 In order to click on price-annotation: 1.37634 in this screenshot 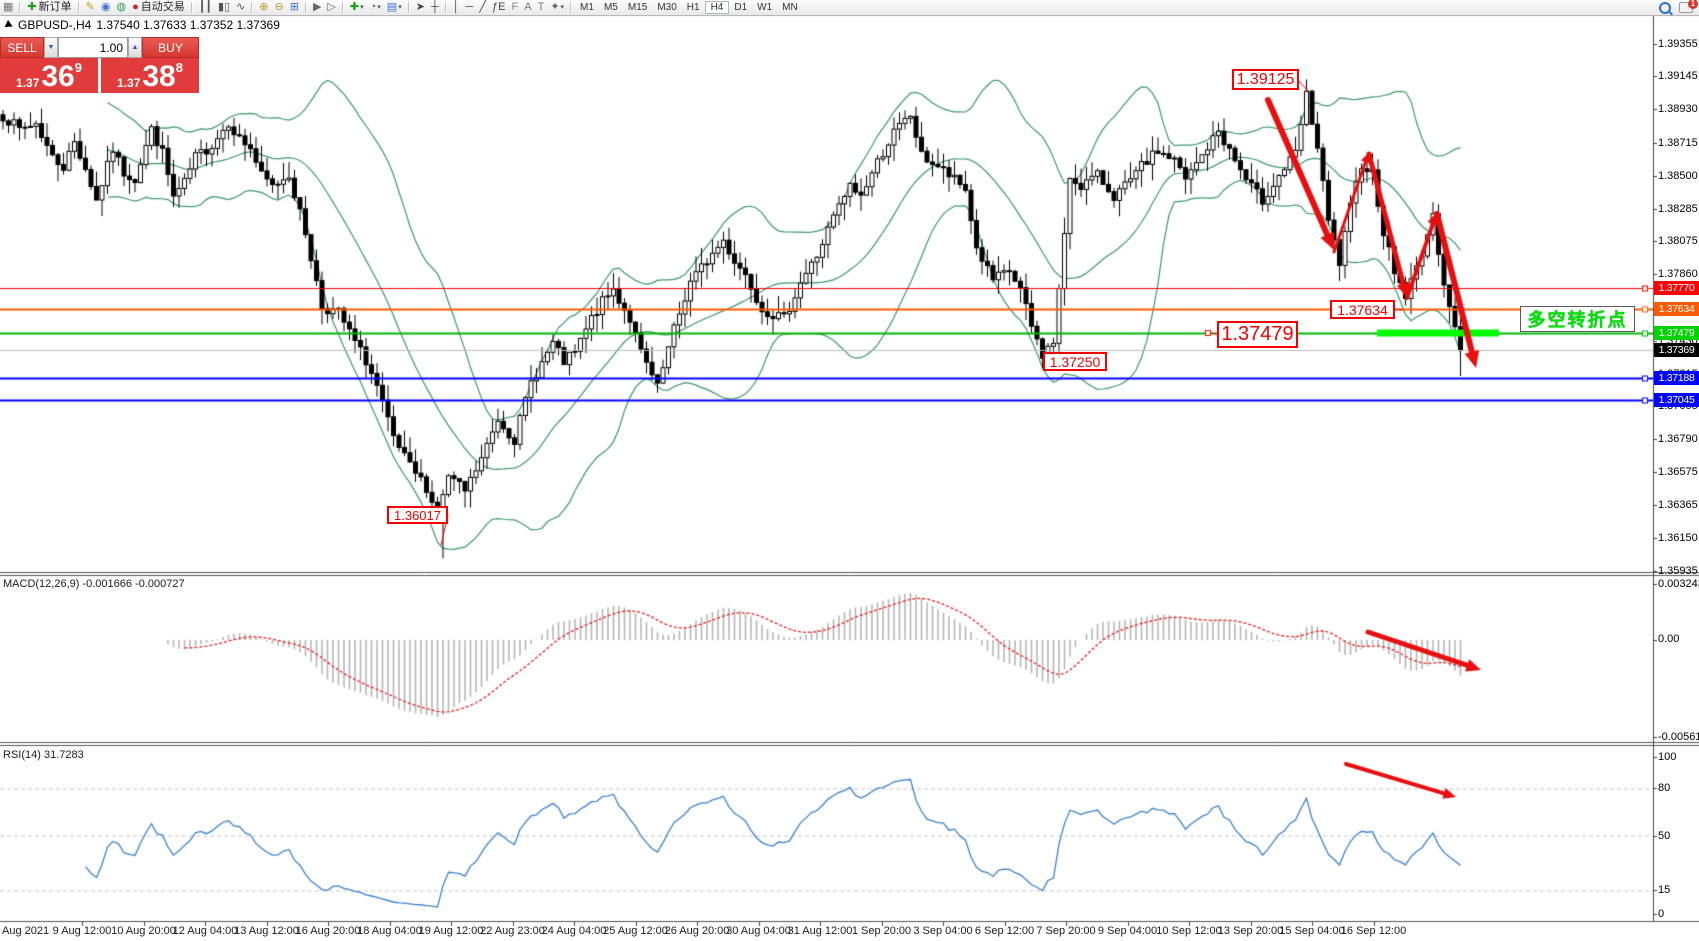, I will do `click(1362, 309)`.